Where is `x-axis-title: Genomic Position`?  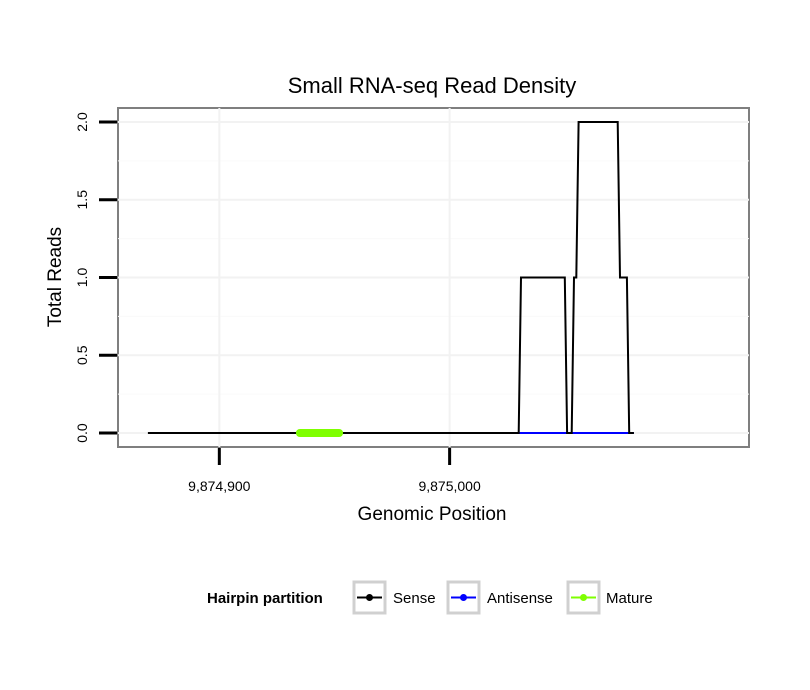 x-axis-title: Genomic Position is located at coordinates (432, 514).